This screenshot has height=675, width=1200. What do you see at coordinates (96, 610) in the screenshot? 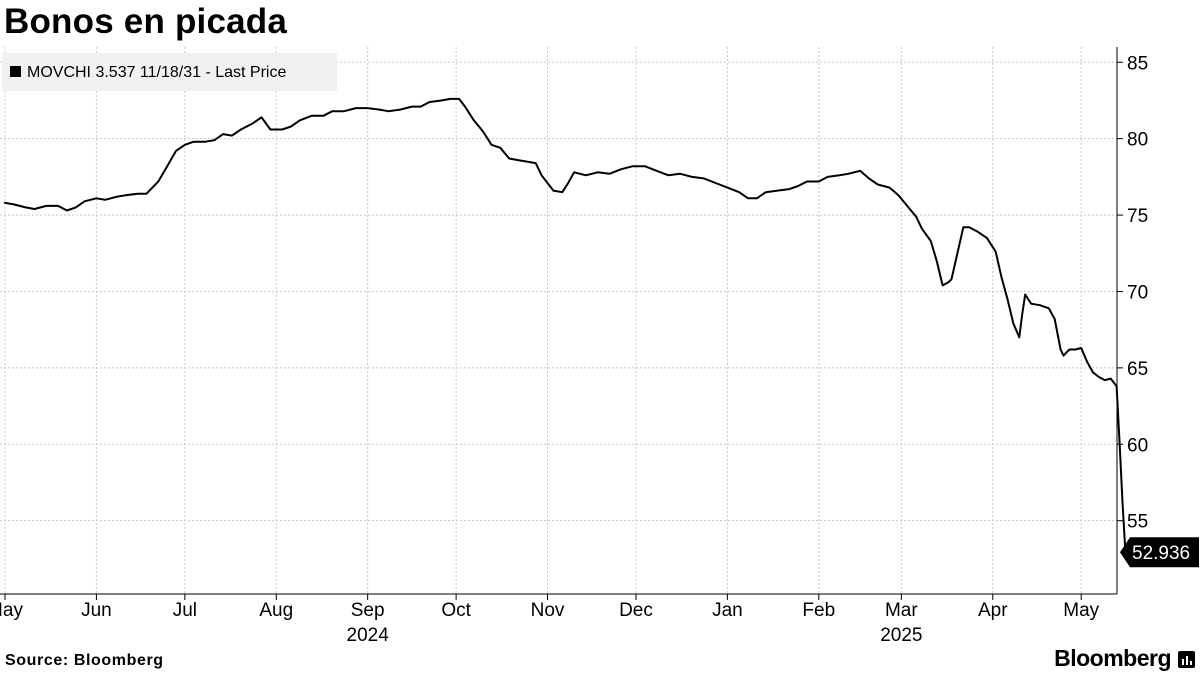
I see `x-tick-label: Jun` at bounding box center [96, 610].